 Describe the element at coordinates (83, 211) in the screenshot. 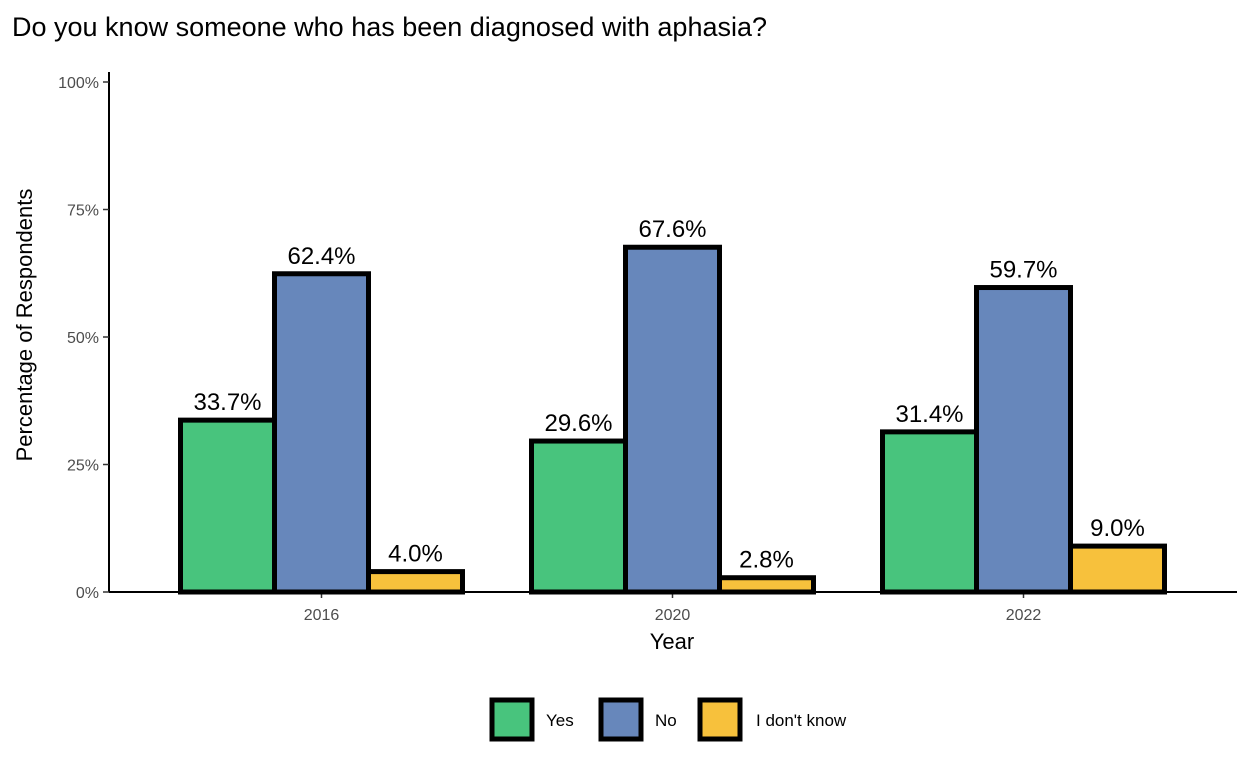

I see `y-tick-label: 75%` at that location.